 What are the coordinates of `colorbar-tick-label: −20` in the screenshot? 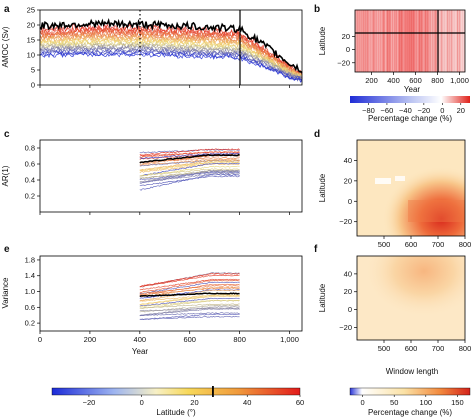 It's located at (423, 110).